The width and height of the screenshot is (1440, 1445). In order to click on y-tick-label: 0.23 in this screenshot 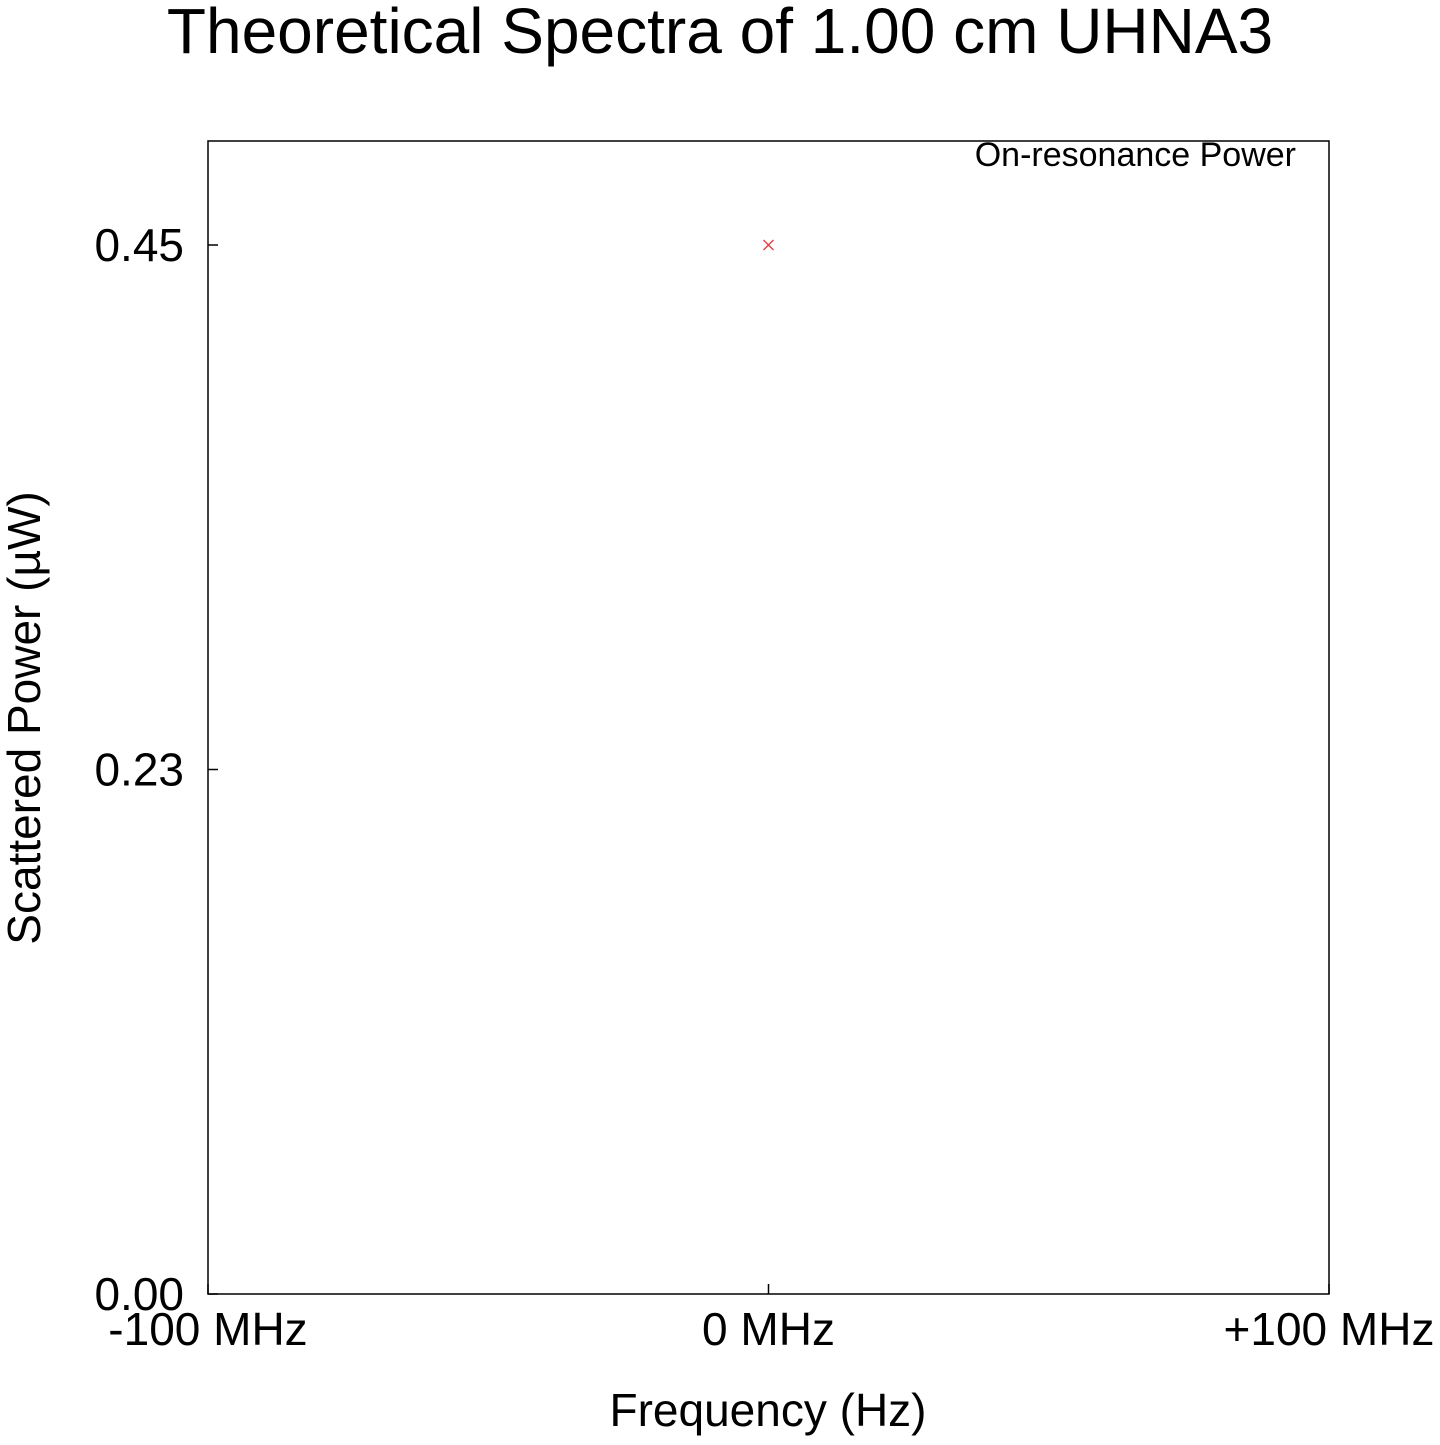, I will do `click(139, 770)`.